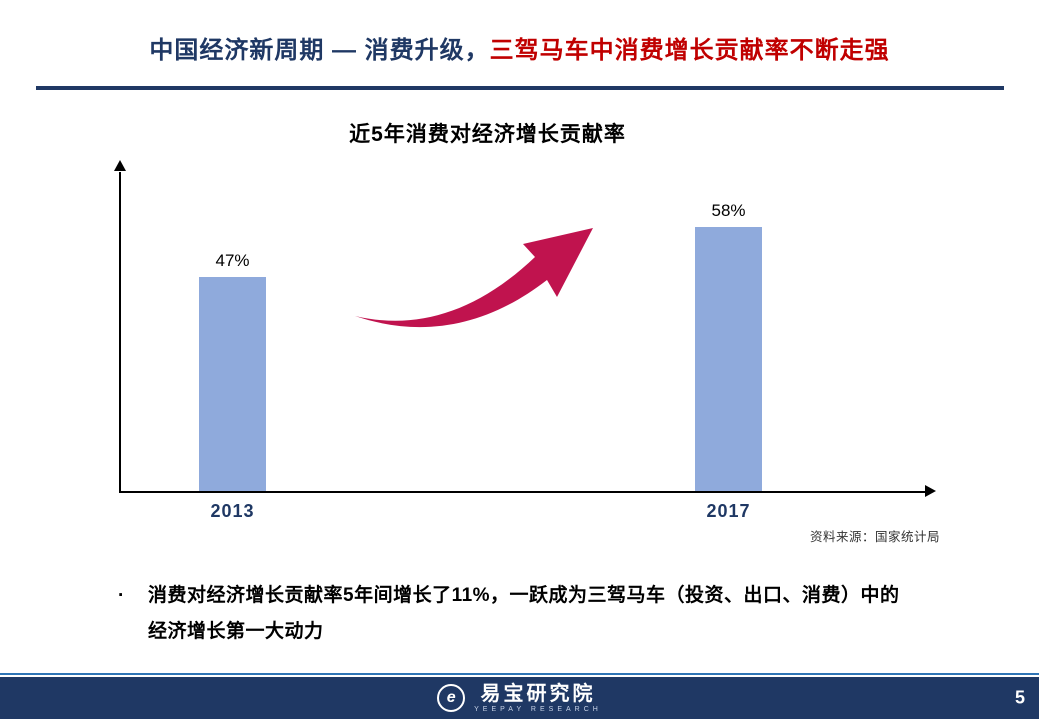 The image size is (1039, 719). Describe the element at coordinates (728, 210) in the screenshot. I see `bar-value-label-2017: 58%` at that location.